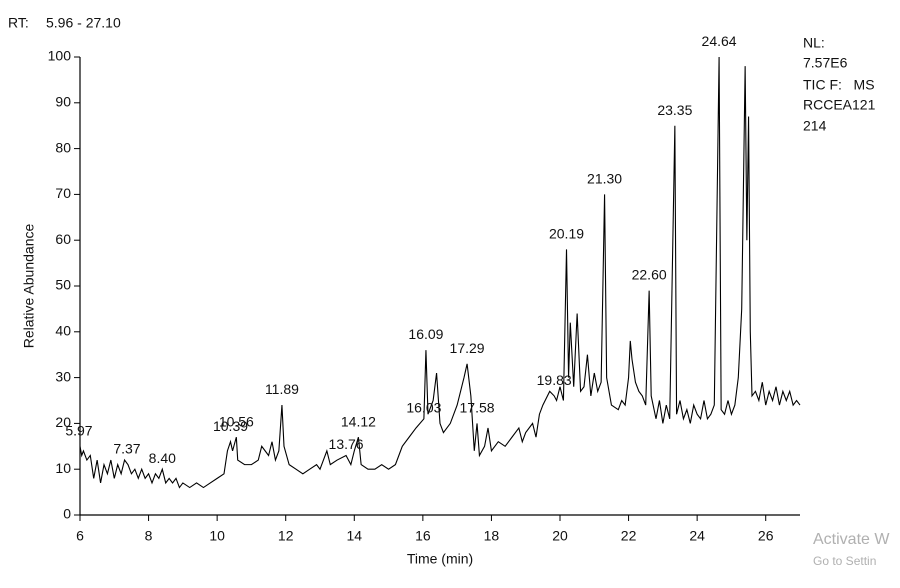 Image resolution: width=900 pixels, height=588 pixels. Describe the element at coordinates (63, 147) in the screenshot. I see `y-tick-label: 80` at that location.